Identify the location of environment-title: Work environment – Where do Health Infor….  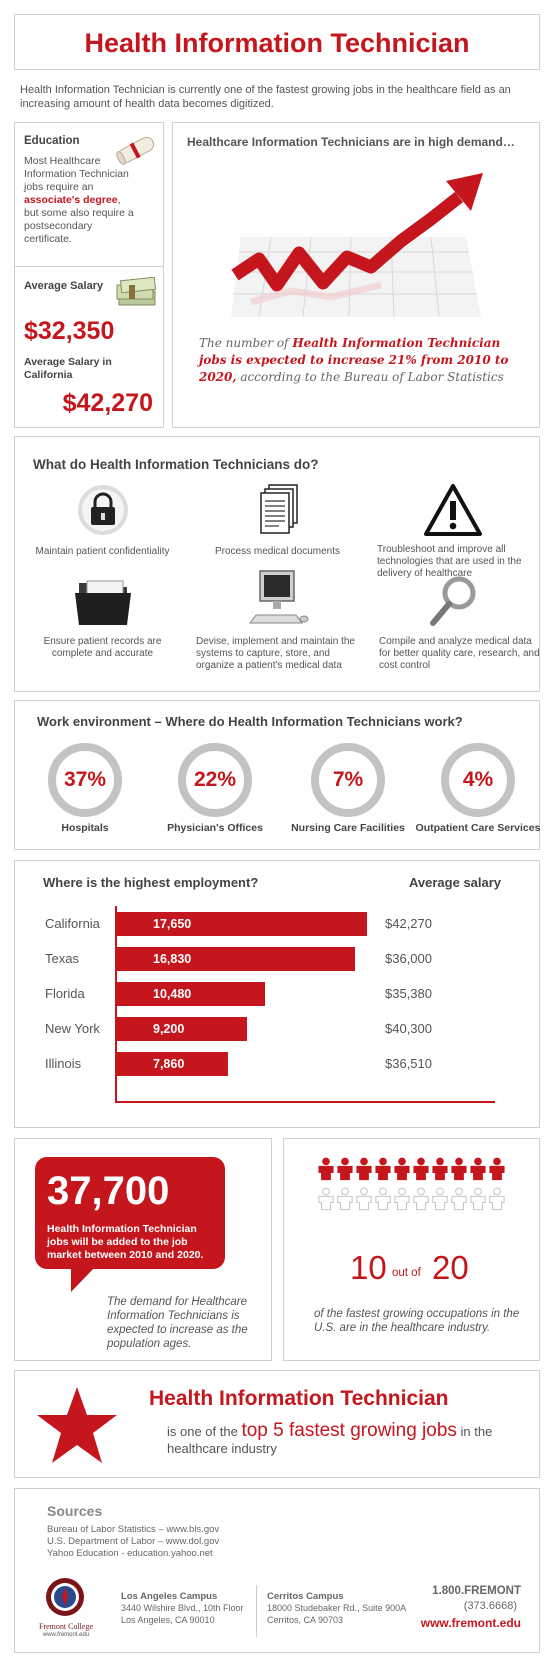
(250, 721).